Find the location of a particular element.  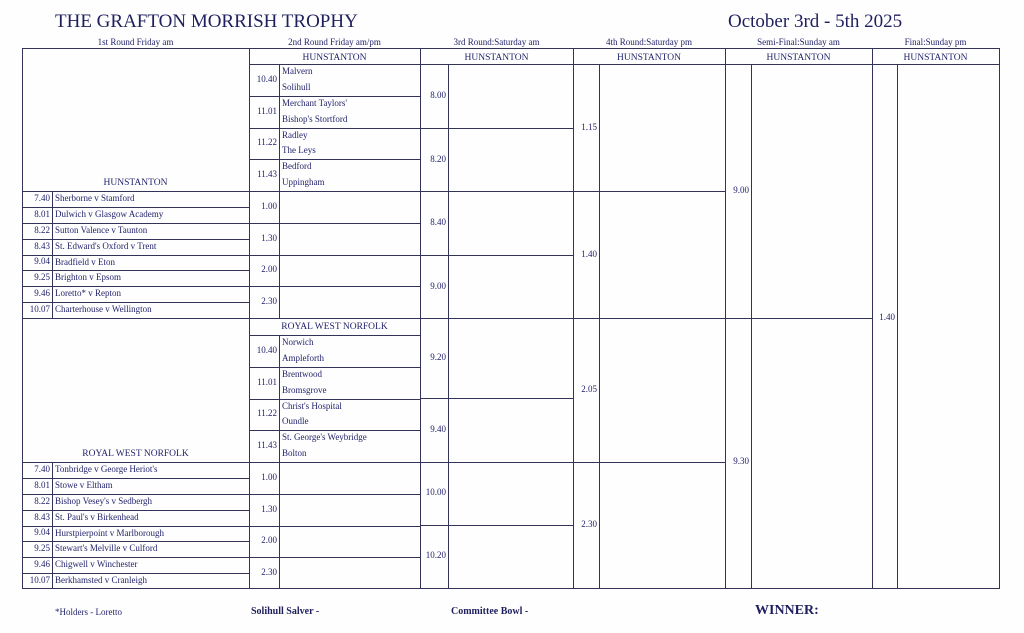

first-round-match: Stowe v Eltham is located at coordinates (84, 484).